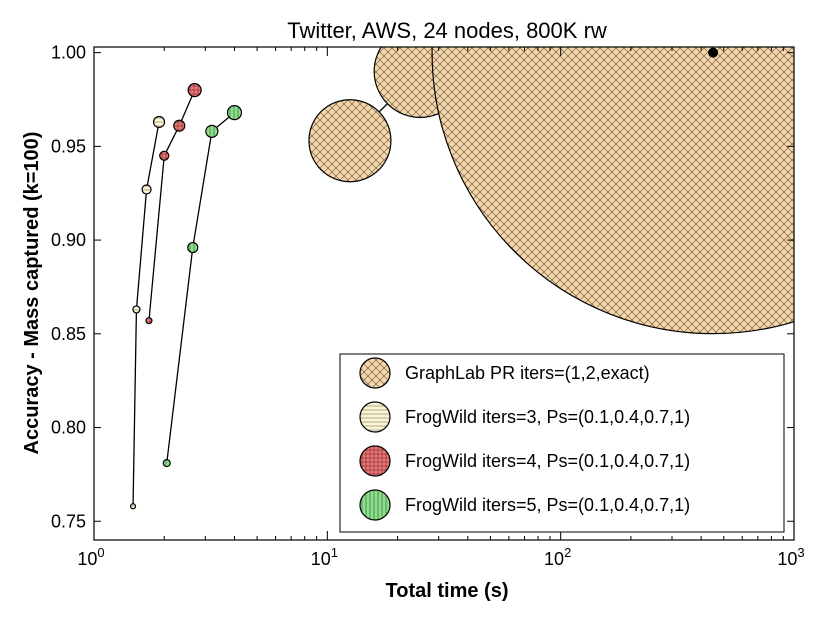 This screenshot has width=830, height=623. Describe the element at coordinates (136, 309) in the screenshot. I see `series-2-point-2-outline` at that location.